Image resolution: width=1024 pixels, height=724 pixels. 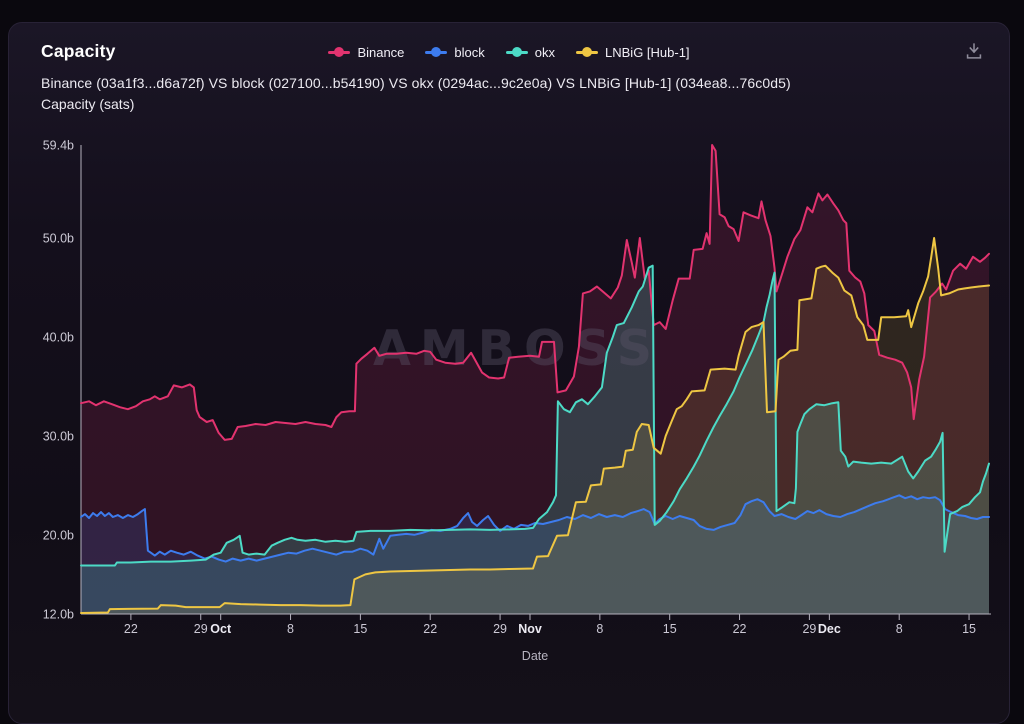 I want to click on legend-item-lnbig-hub-1: LNBiG [Hub-1], so click(x=633, y=52).